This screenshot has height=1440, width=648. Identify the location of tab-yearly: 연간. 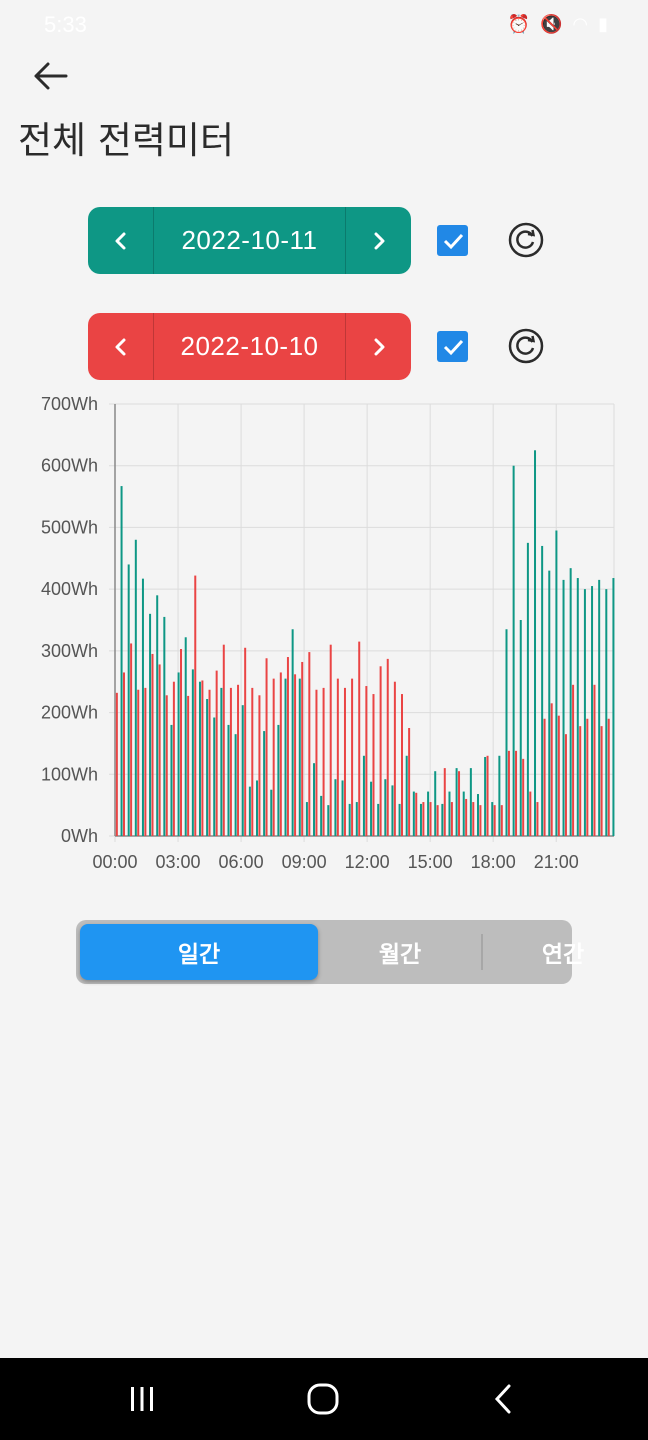
(563, 955).